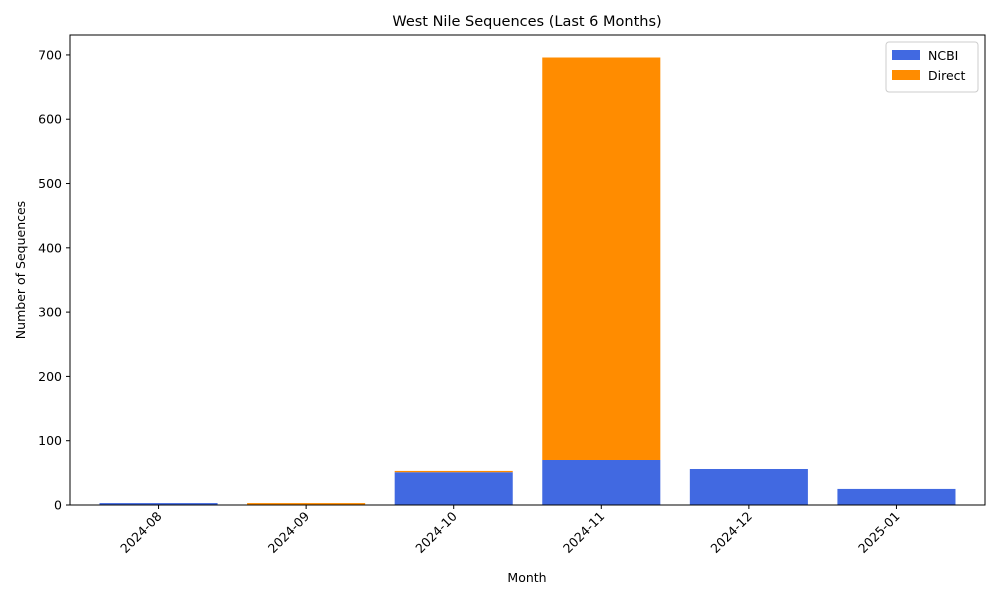  I want to click on y-tick-label: 200, so click(50, 376).